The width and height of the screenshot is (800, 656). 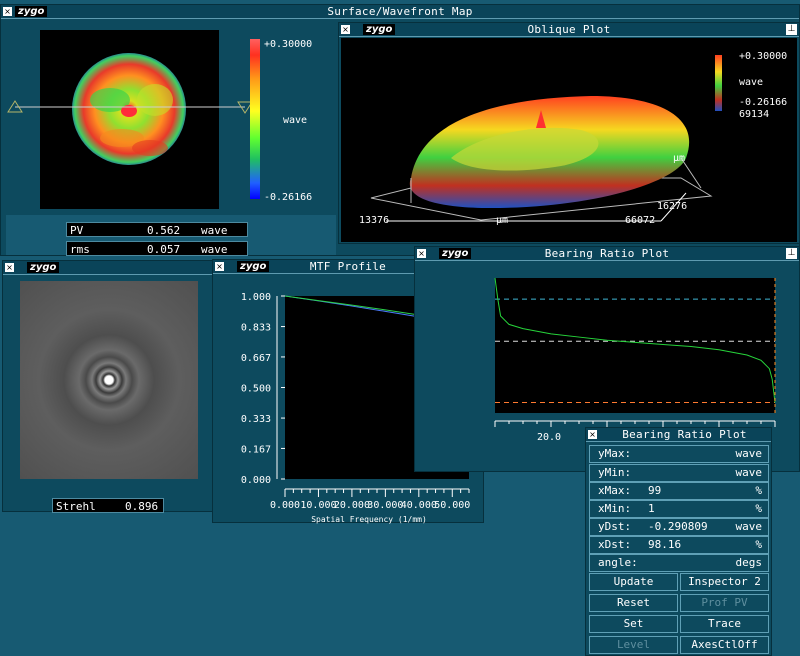 What do you see at coordinates (724, 603) in the screenshot?
I see `prof-pv-button: Prof PV` at bounding box center [724, 603].